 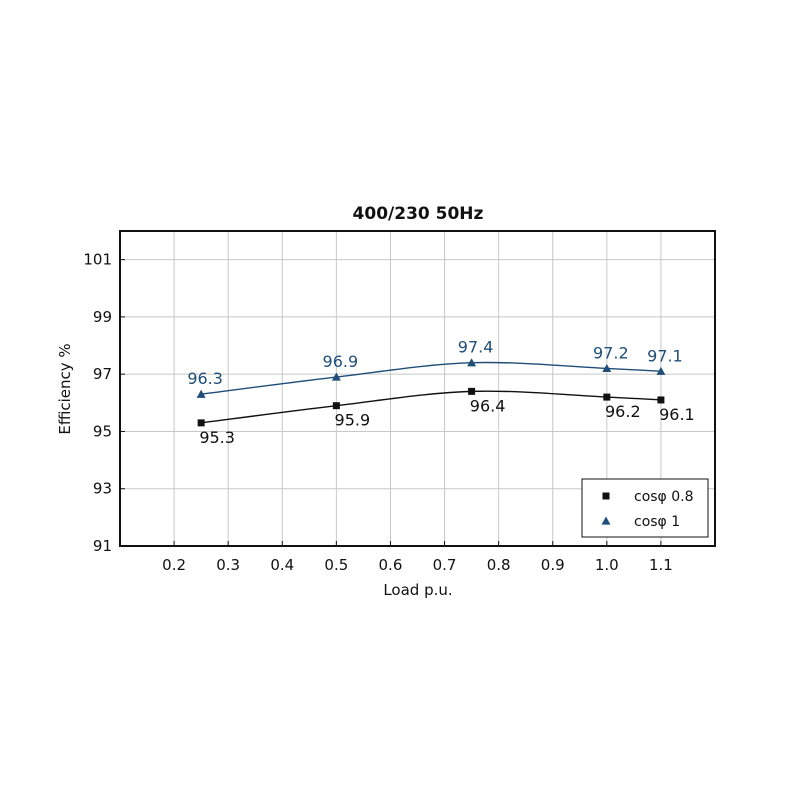 I want to click on data-label: 97.1, so click(x=665, y=355).